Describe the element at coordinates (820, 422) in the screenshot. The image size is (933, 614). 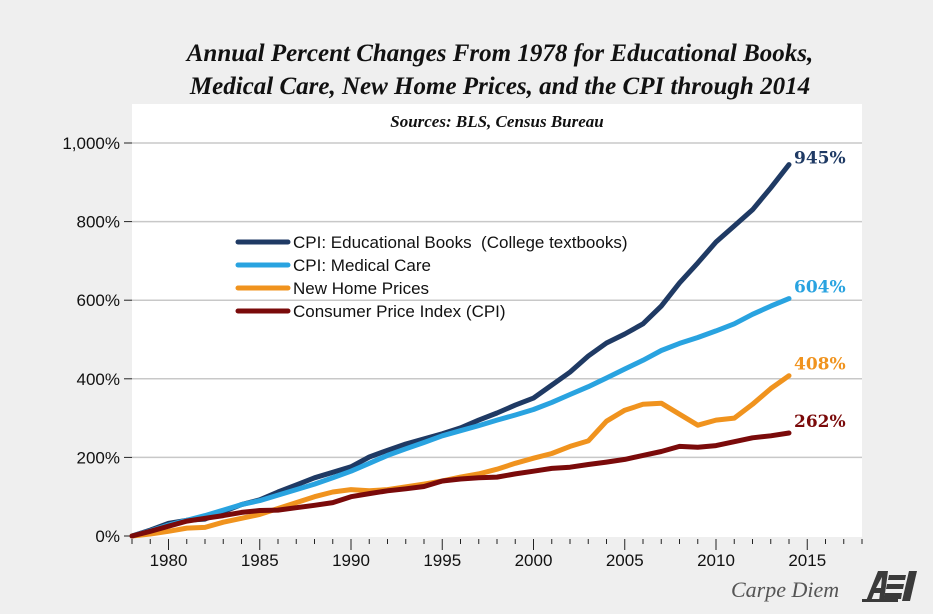
I see `end-label-3: 262%` at that location.